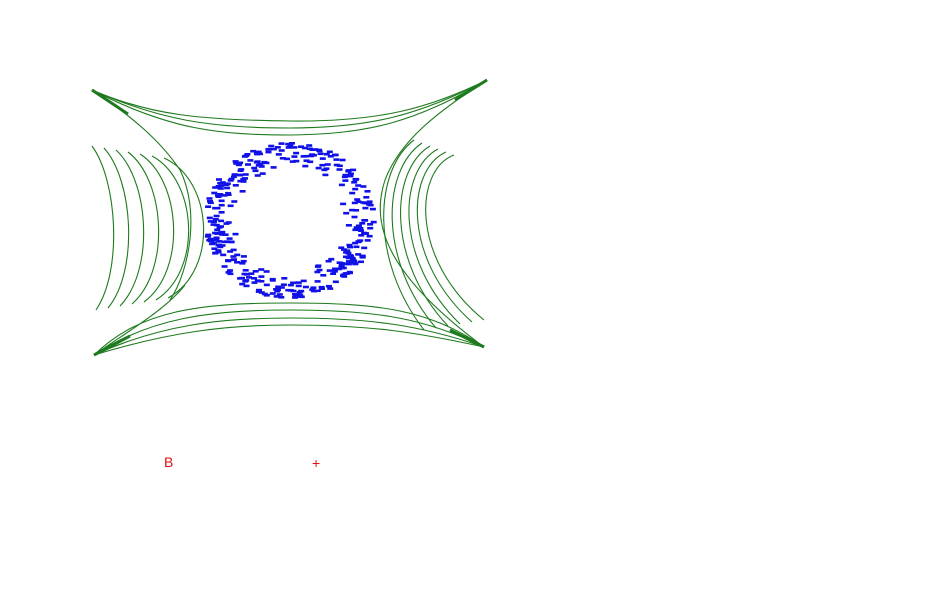 This screenshot has width=925, height=592. Describe the element at coordinates (316, 463) in the screenshot. I see `marker-plus-label: +` at that location.